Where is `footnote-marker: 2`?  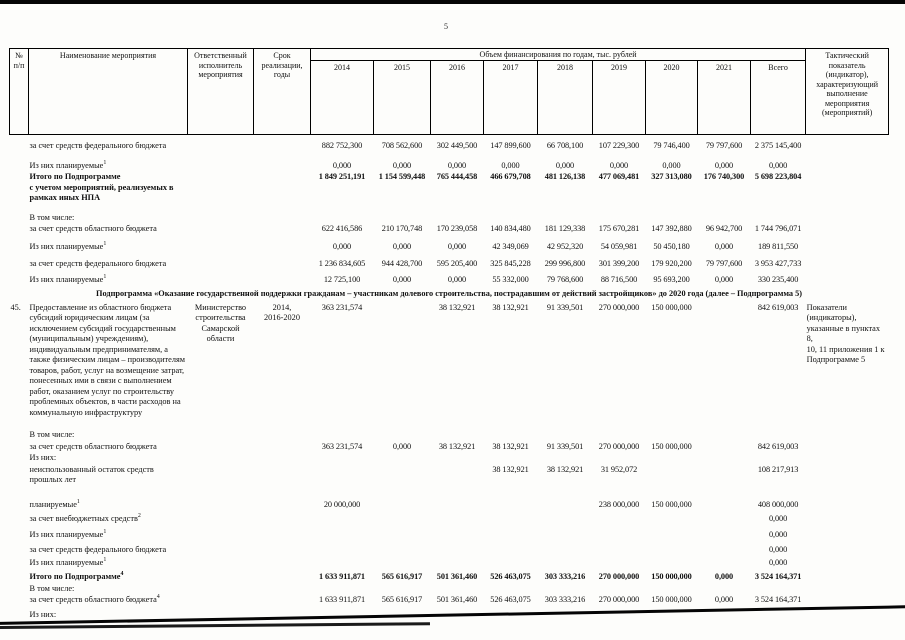
footnote-marker: 2 is located at coordinates (139, 516).